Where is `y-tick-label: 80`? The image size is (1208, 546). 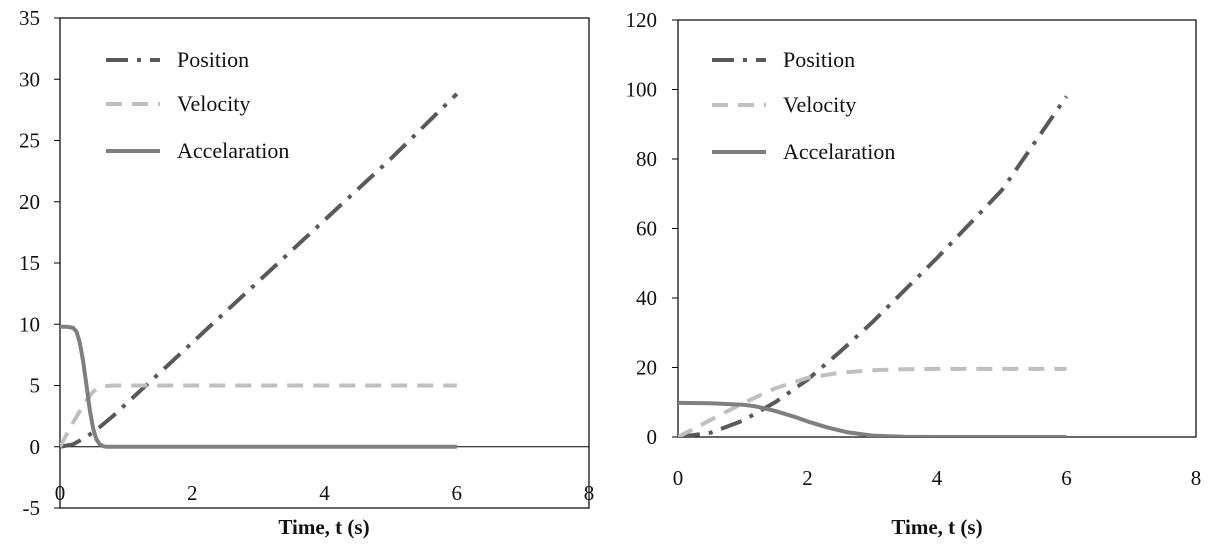 y-tick-label: 80 is located at coordinates (646, 159).